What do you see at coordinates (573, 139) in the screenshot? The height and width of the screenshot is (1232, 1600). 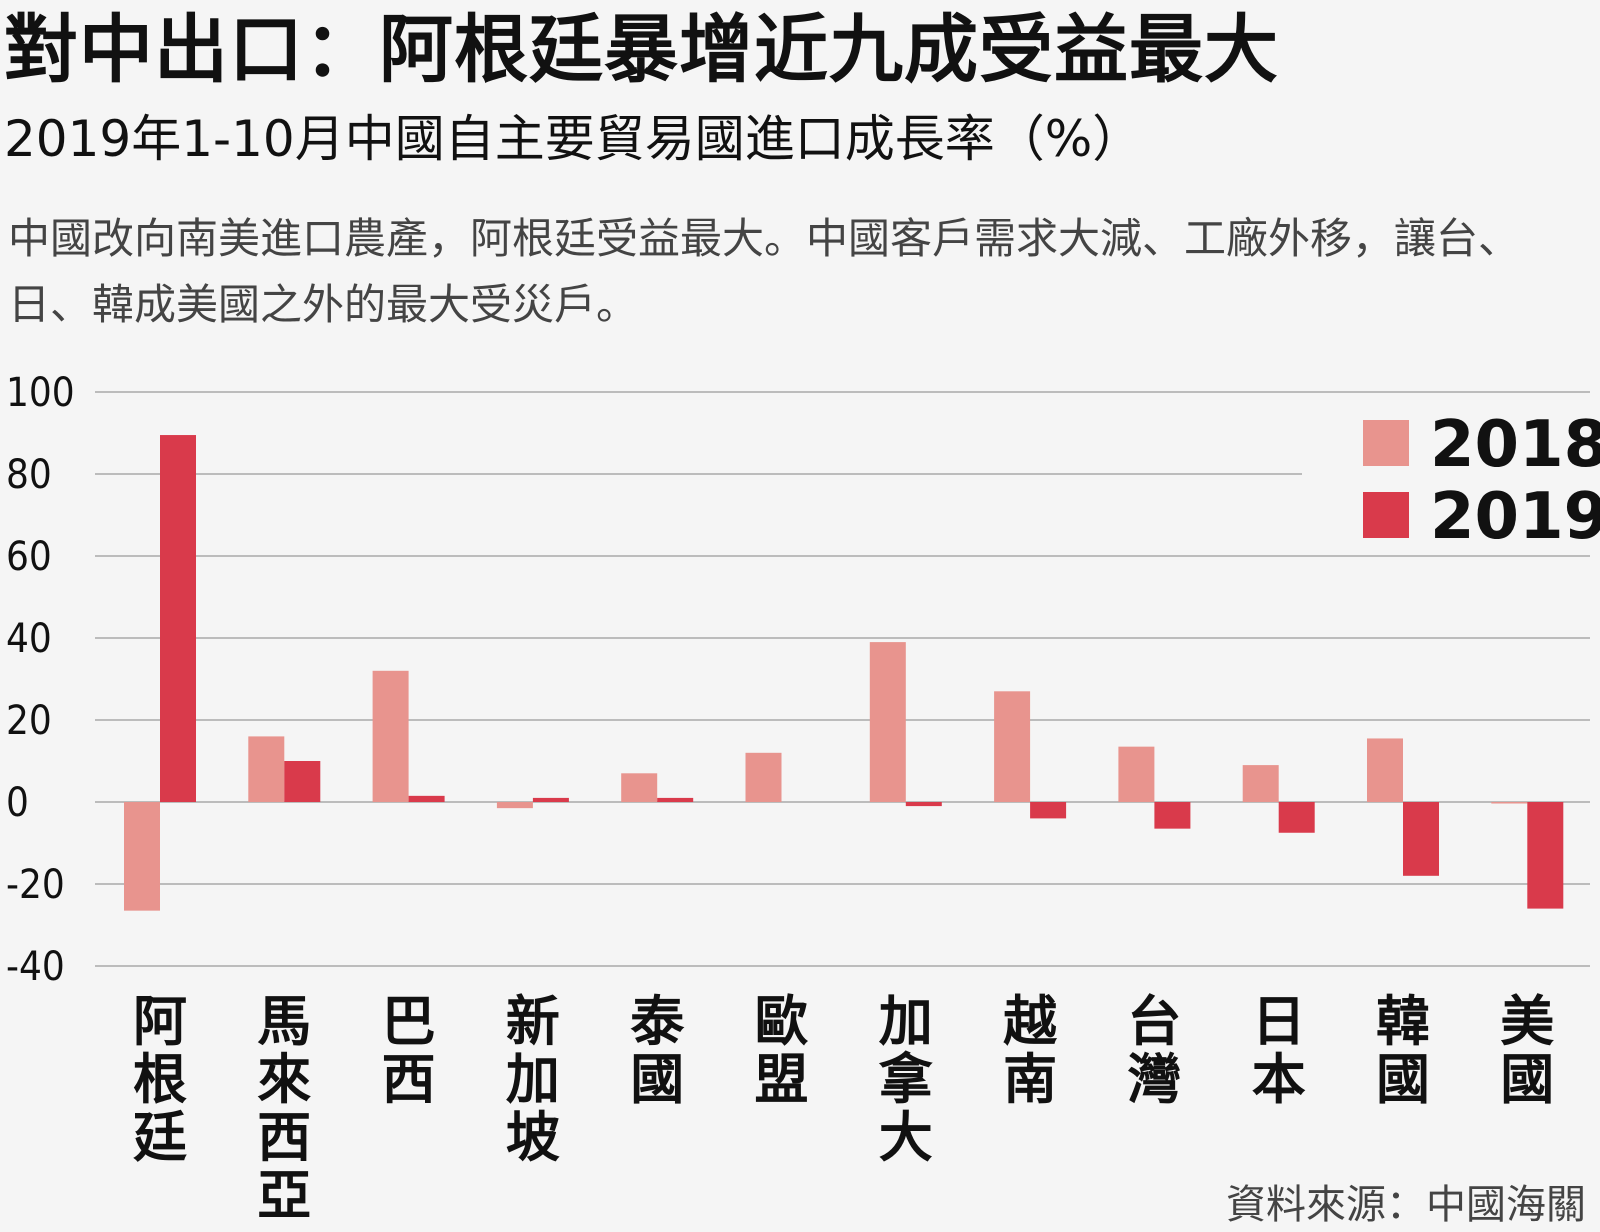 I see `chart-subtitle: 2019年1-10月中國自主要貿易國進口成長率（%）` at bounding box center [573, 139].